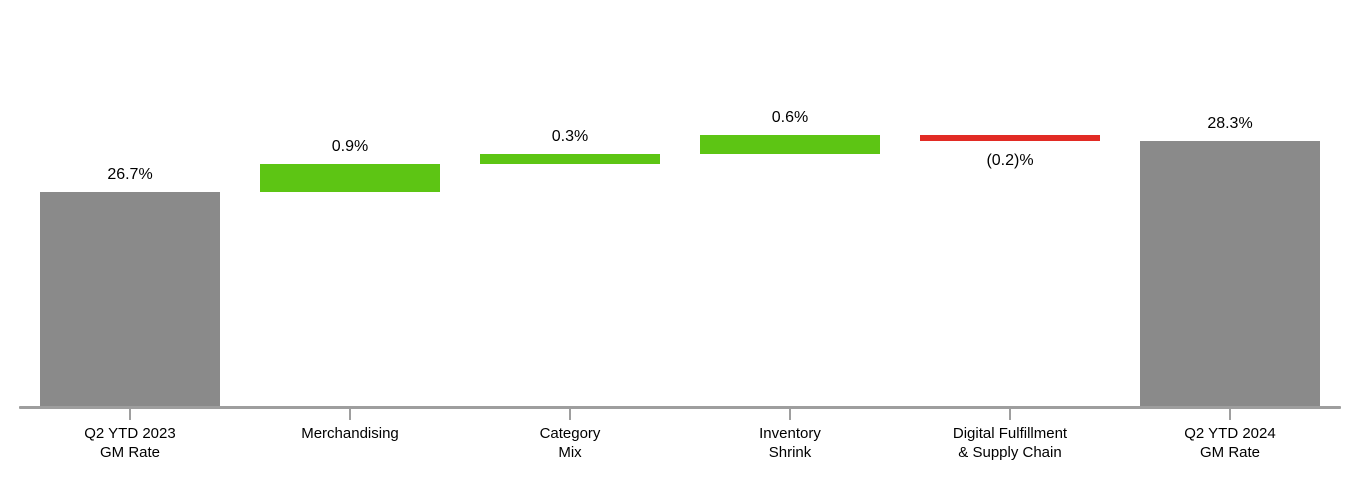 Image resolution: width=1360 pixels, height=480 pixels. What do you see at coordinates (1230, 124) in the screenshot?
I see `value-label-q2-ytd-2024-gm-rate: 28.3%` at bounding box center [1230, 124].